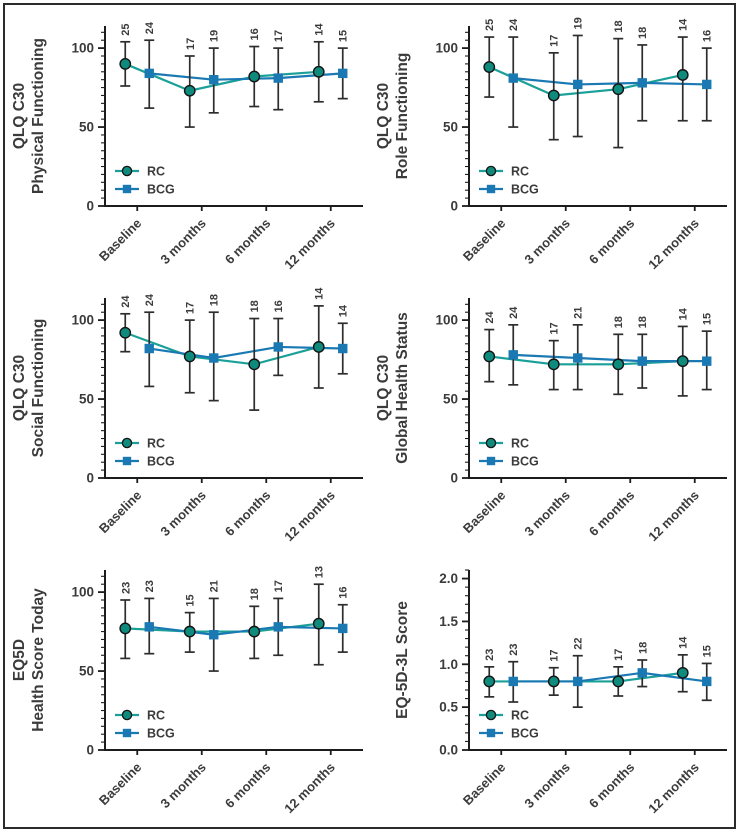 The width and height of the screenshot is (739, 832). Describe the element at coordinates (448, 707) in the screenshot. I see `y-tick-label: 0.5` at that location.